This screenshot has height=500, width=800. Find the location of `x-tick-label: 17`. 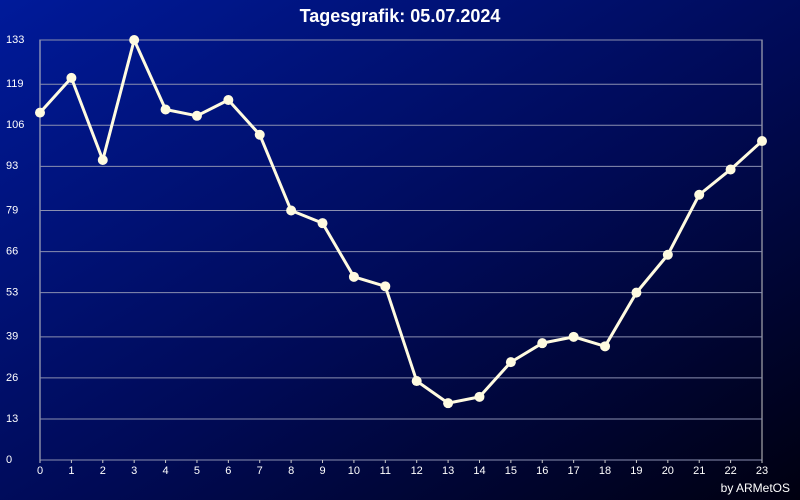

x-tick-label: 17 is located at coordinates (574, 471).